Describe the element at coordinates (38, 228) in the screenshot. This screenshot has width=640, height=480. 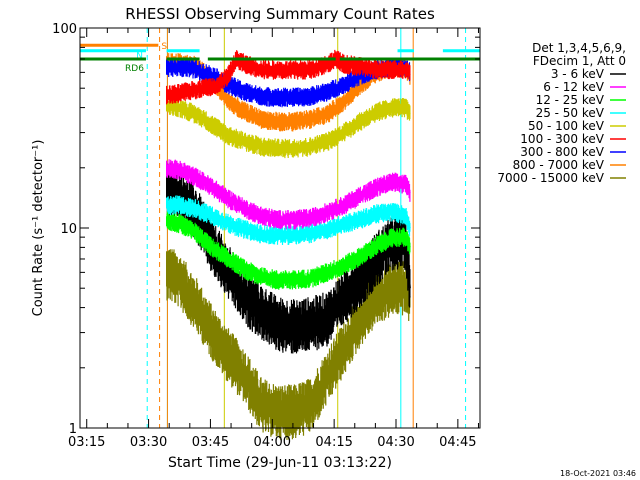
I see `y-axis-label: Count Rate (s⁻¹ detector⁻¹)` at that location.